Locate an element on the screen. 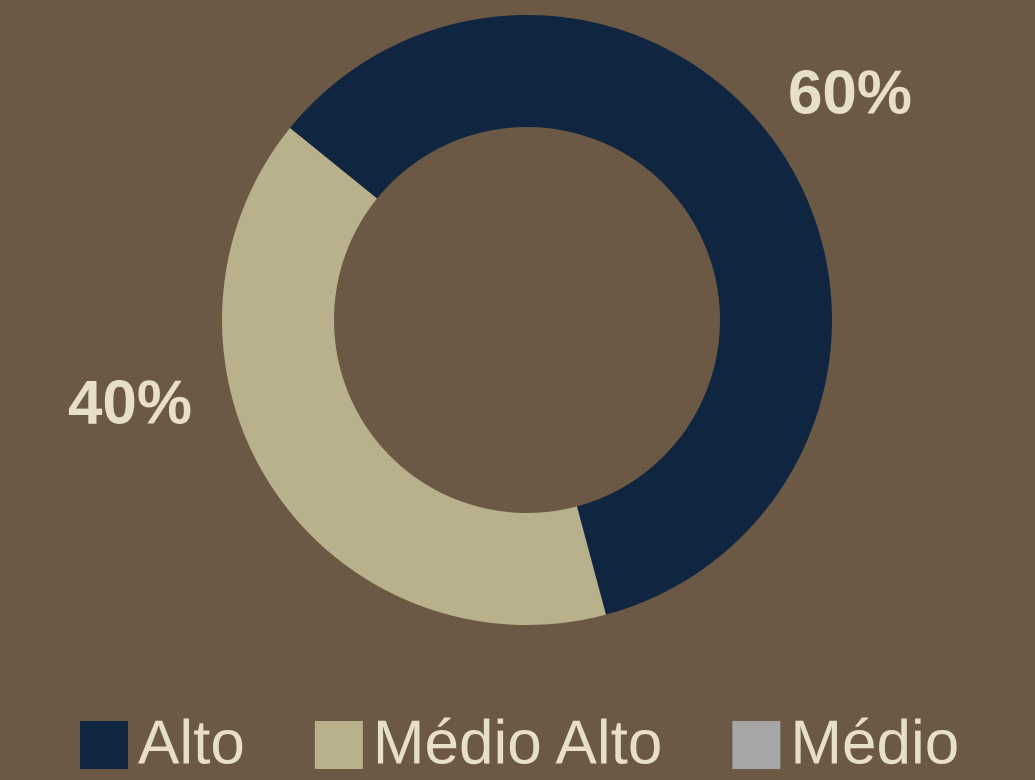 This screenshot has height=780, width=1035. value-label: 60% is located at coordinates (850, 92).